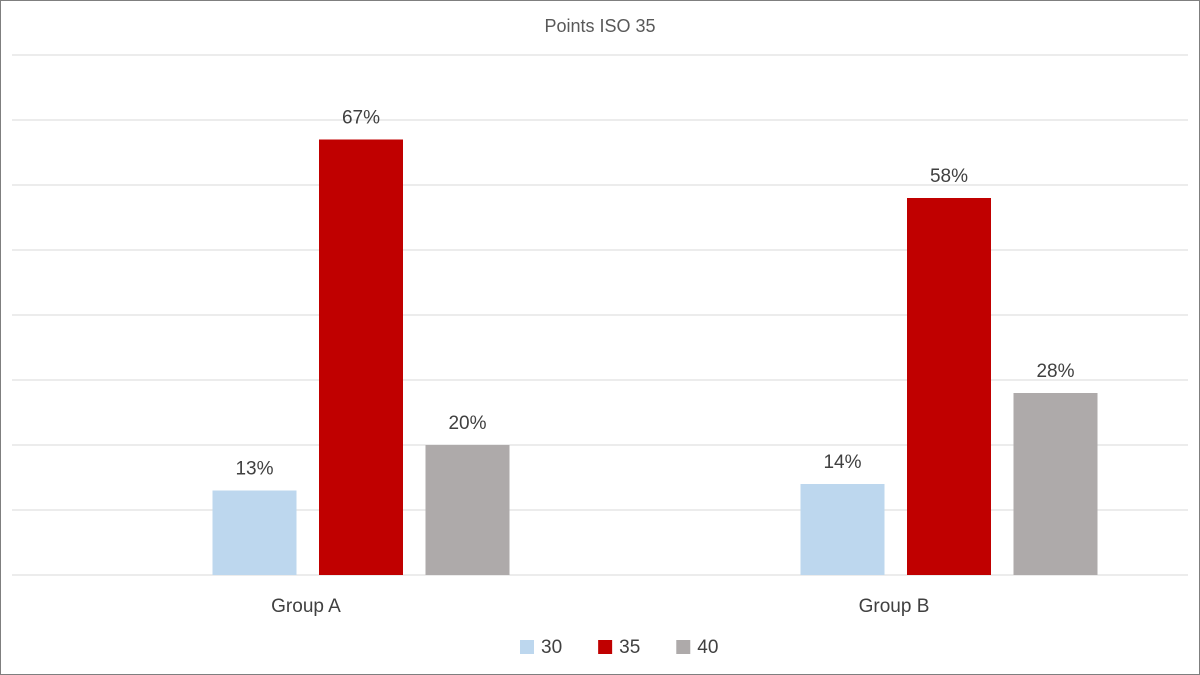 This screenshot has width=1200, height=675. Describe the element at coordinates (842, 462) in the screenshot. I see `data-label: 14%` at that location.